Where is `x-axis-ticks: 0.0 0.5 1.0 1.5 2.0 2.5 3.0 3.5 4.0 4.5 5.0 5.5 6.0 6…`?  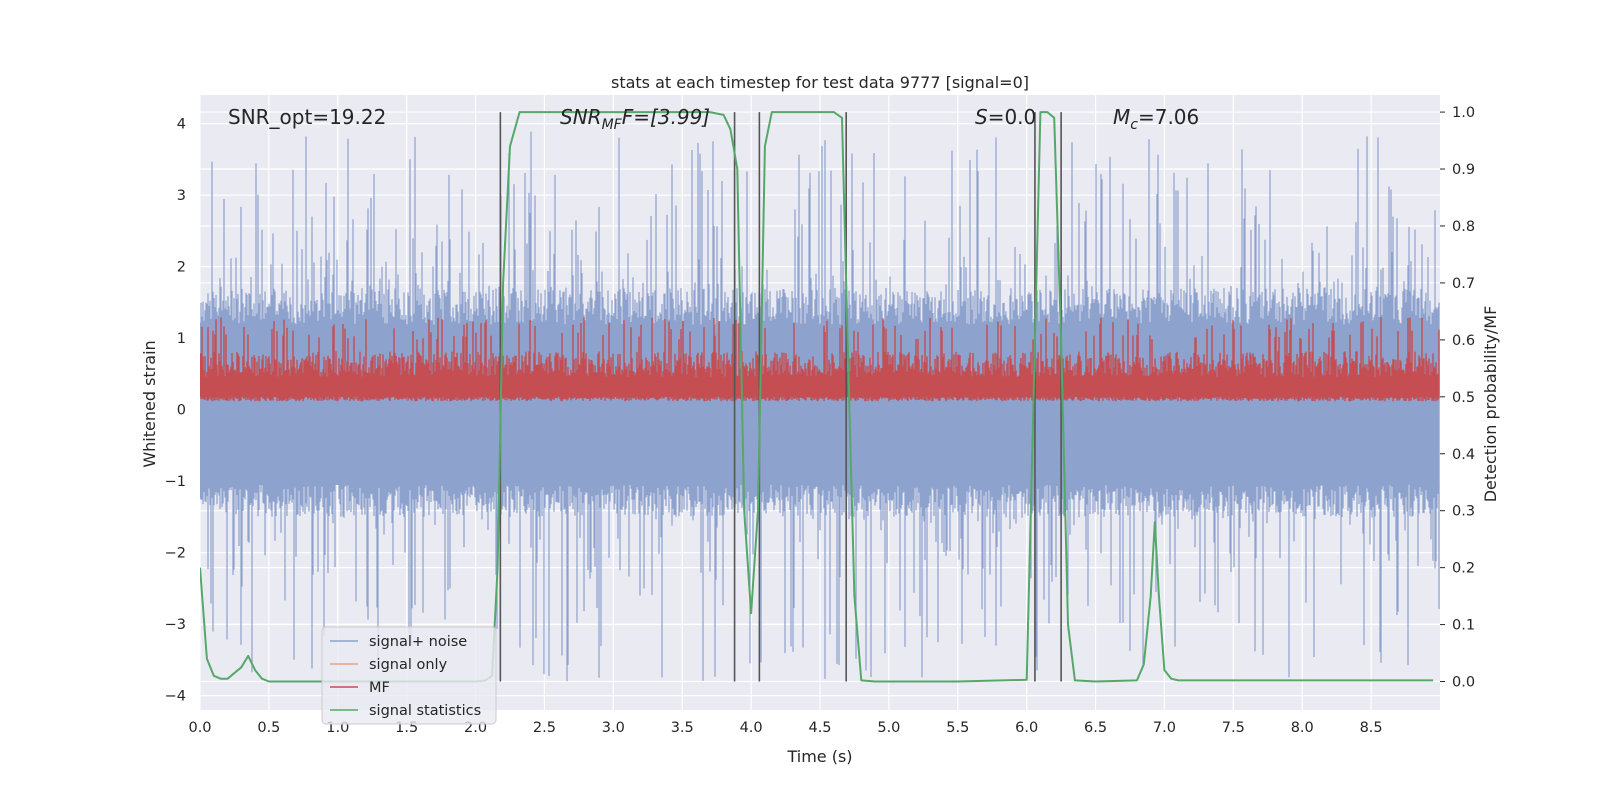
x-axis-ticks: 0.0 0.5 1.0 1.5 2.0 2.5 3.0 3.5 4.0 4.5 5.0 5.5 6.0 6… is located at coordinates (785, 728).